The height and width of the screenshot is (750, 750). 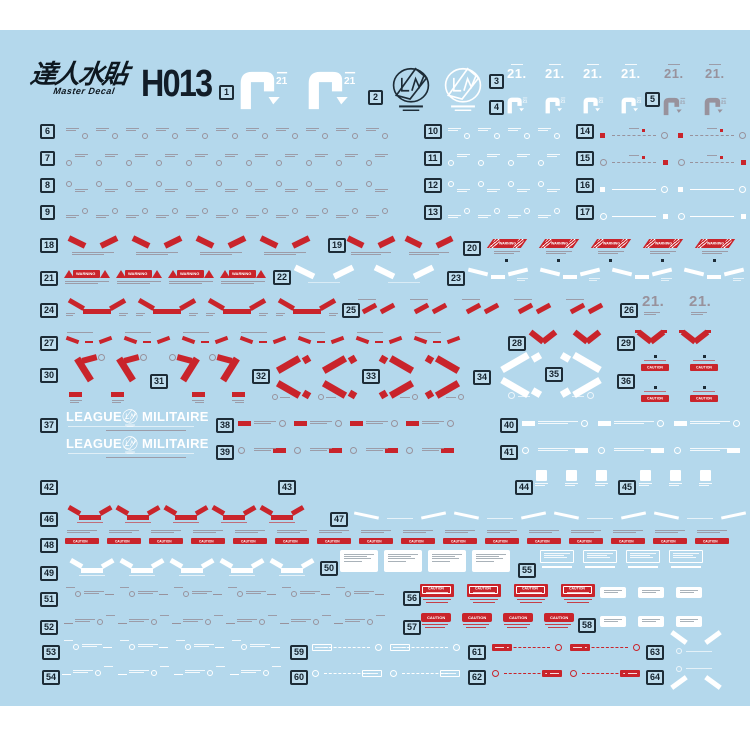 What do you see at coordinates (261, 376) in the screenshot?
I see `item-number-32: 32` at bounding box center [261, 376].